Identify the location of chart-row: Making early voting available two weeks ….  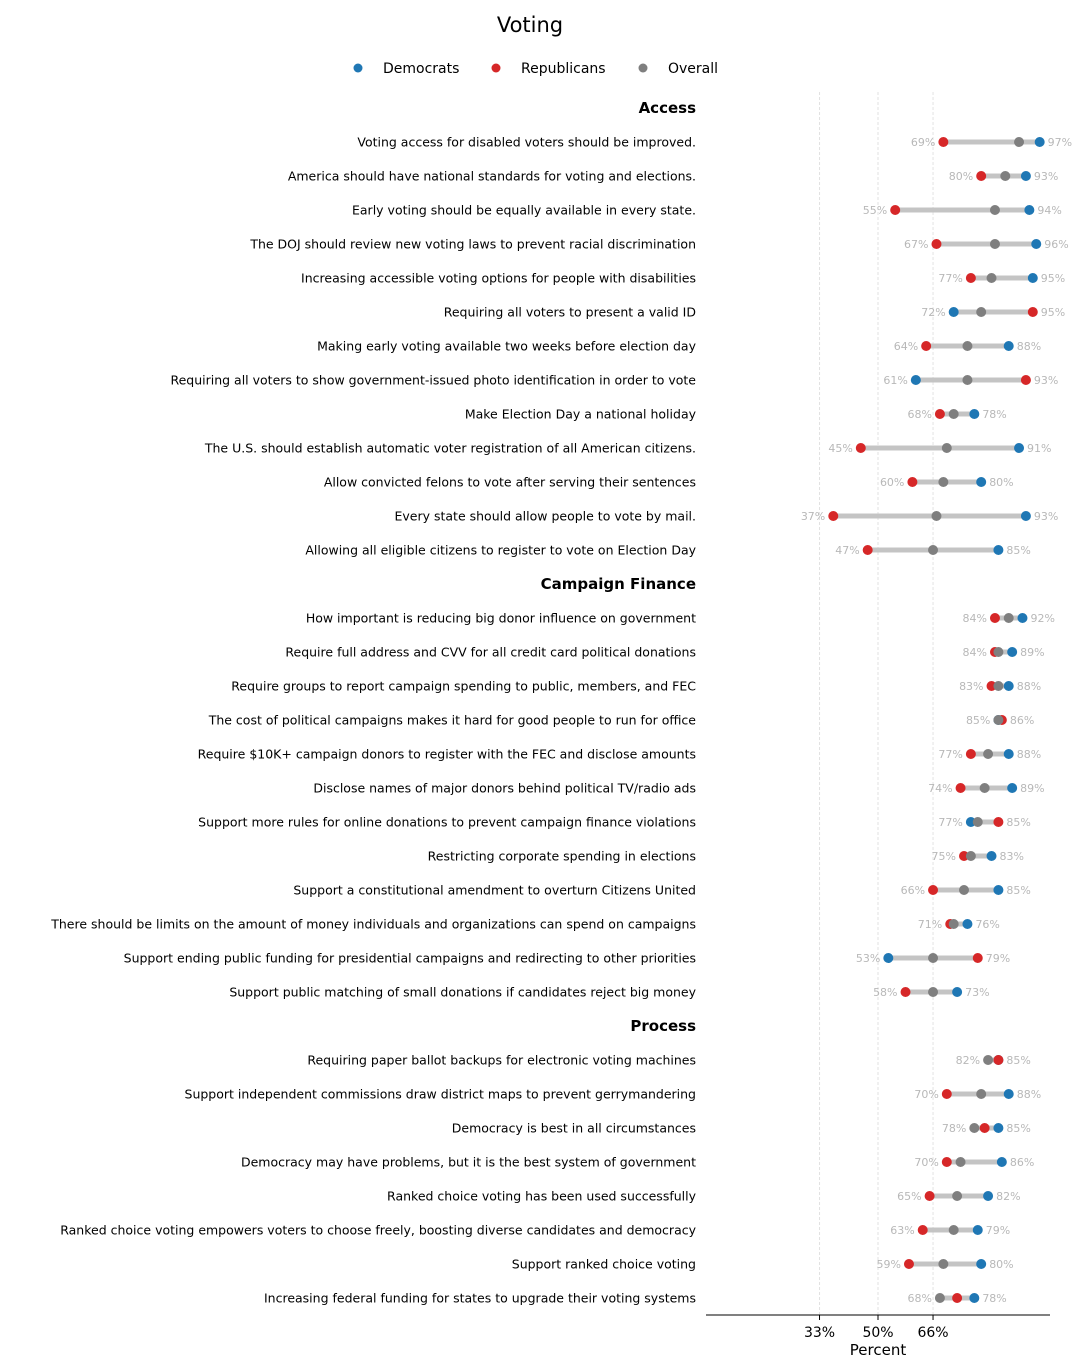
(679, 346).